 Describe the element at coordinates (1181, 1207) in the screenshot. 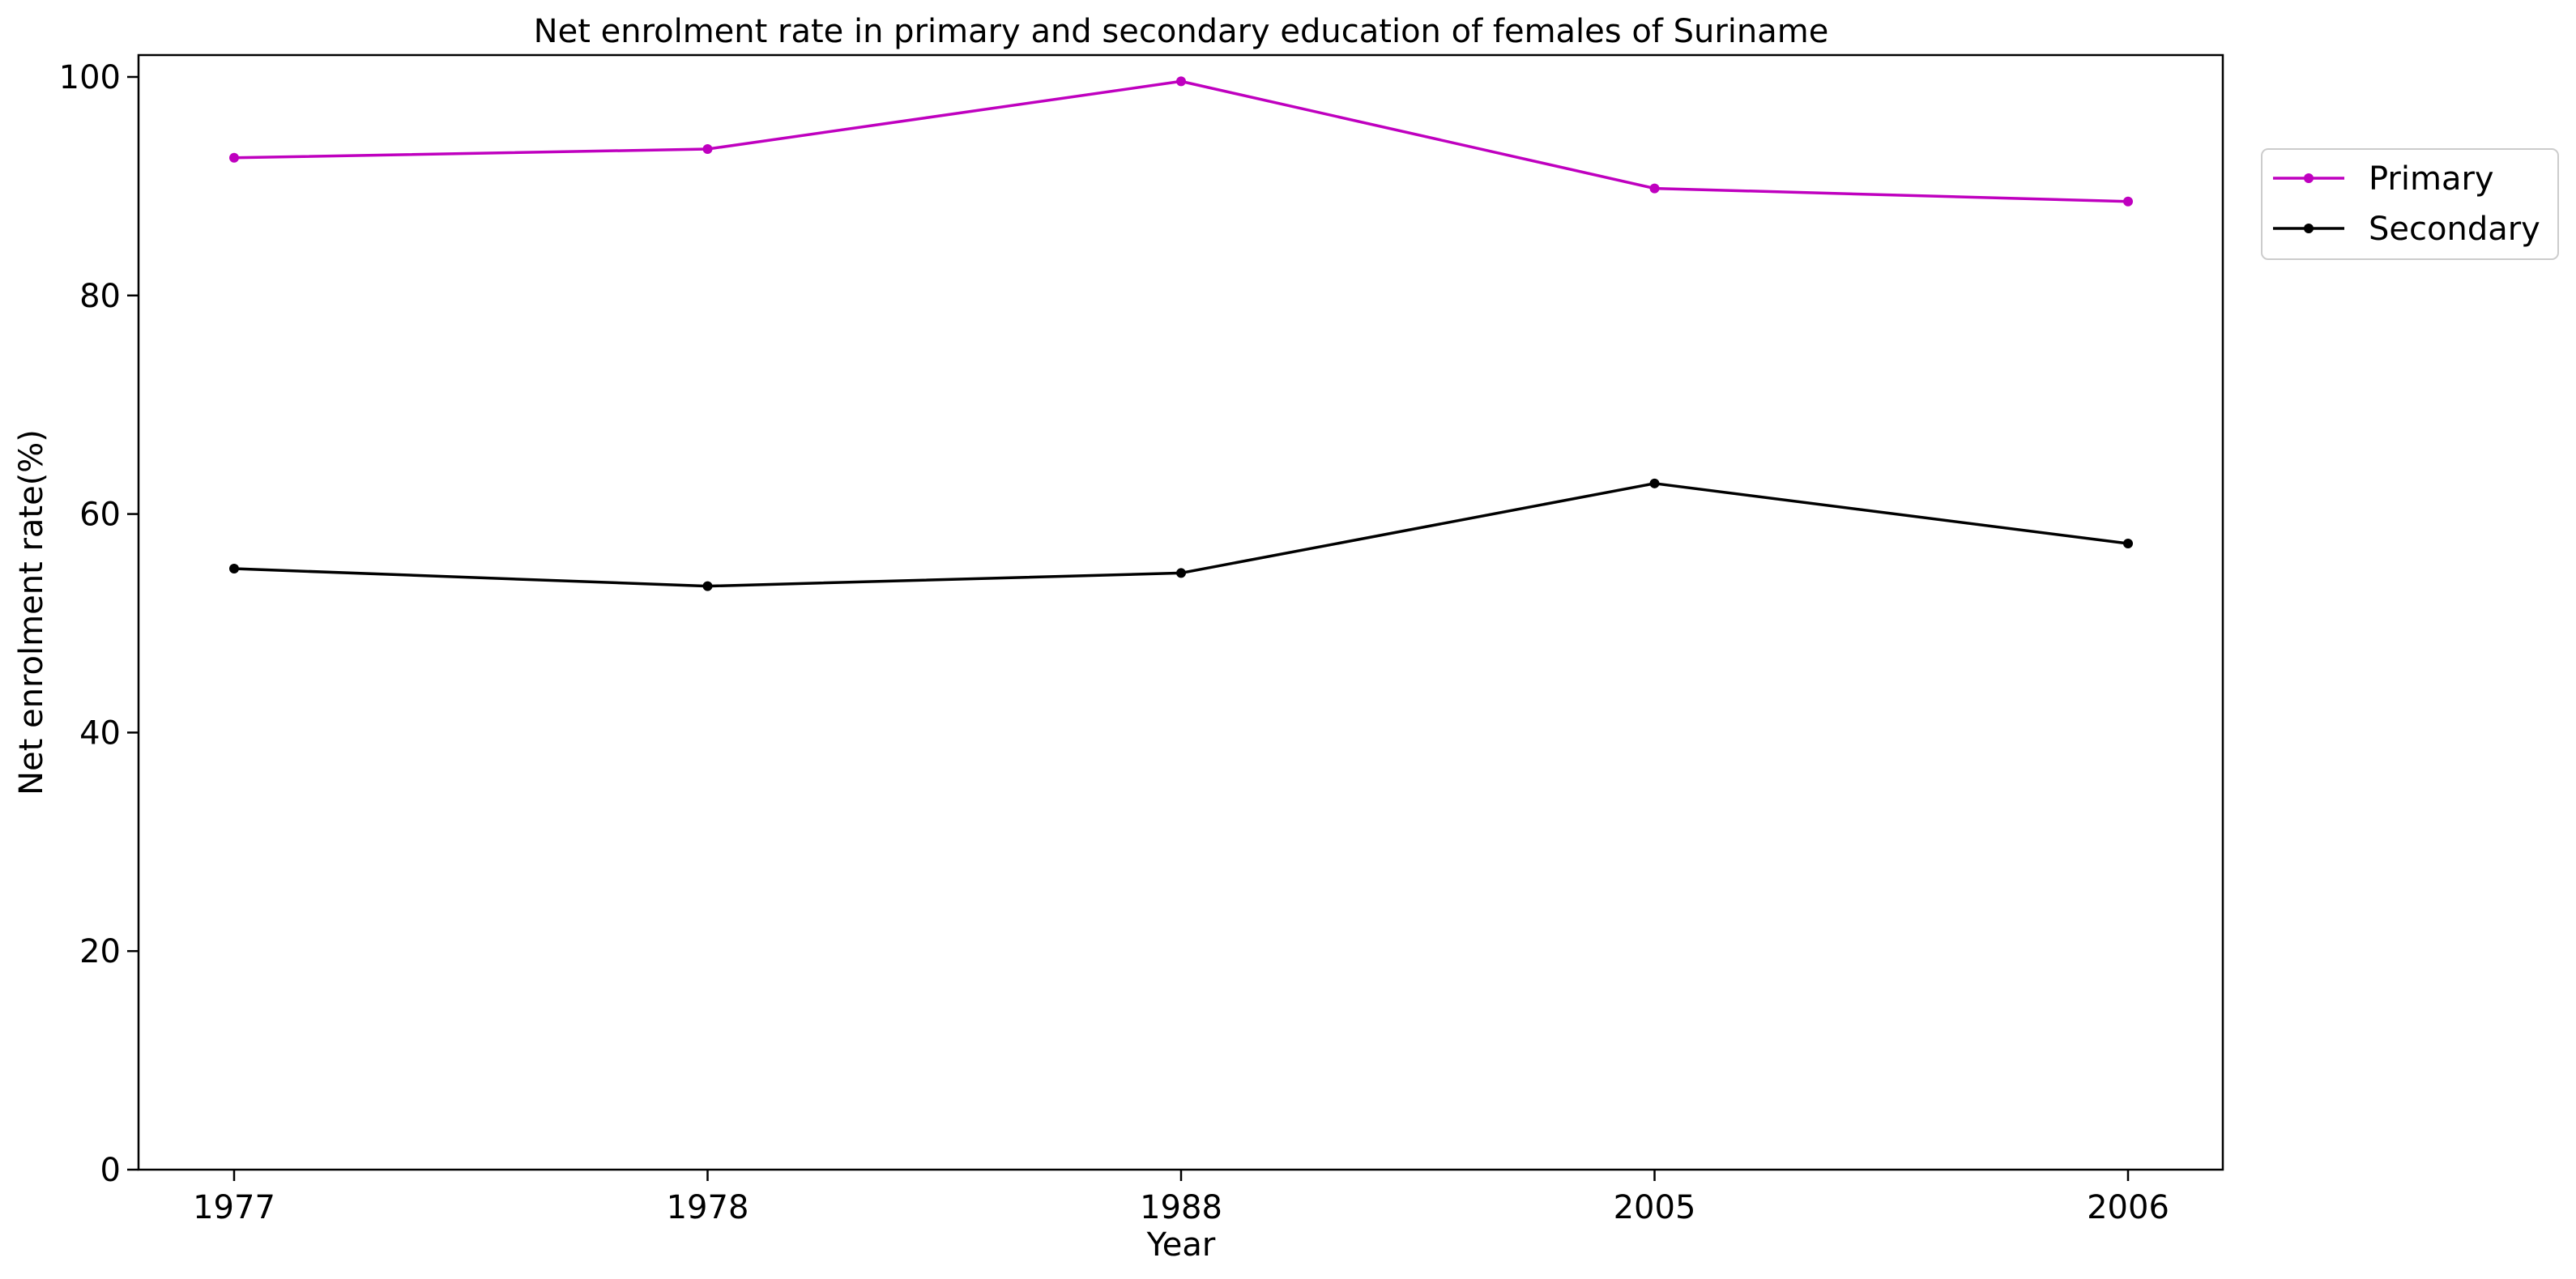

I see `x-tick-label: 1988` at that location.